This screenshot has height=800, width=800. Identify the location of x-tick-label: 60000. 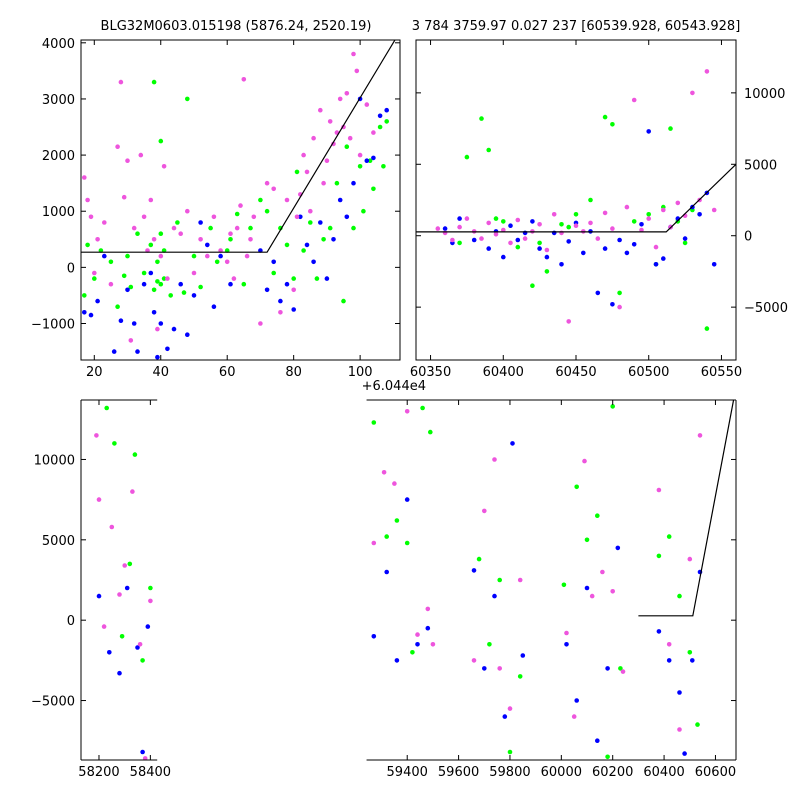
(561, 772).